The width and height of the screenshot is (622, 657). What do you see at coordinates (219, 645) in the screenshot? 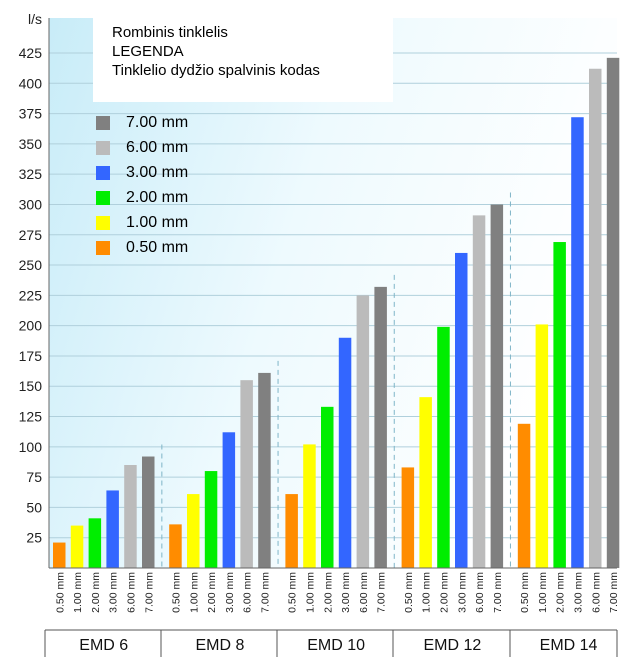
I see `group-label: EMD 8` at bounding box center [219, 645].